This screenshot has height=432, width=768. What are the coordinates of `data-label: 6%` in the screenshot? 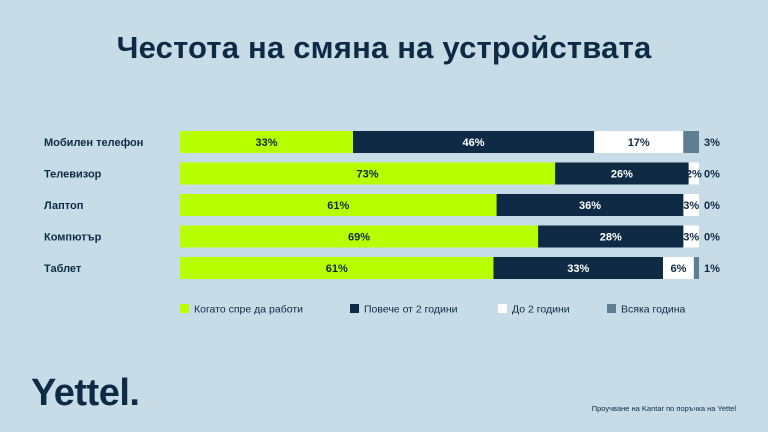 It's located at (678, 269).